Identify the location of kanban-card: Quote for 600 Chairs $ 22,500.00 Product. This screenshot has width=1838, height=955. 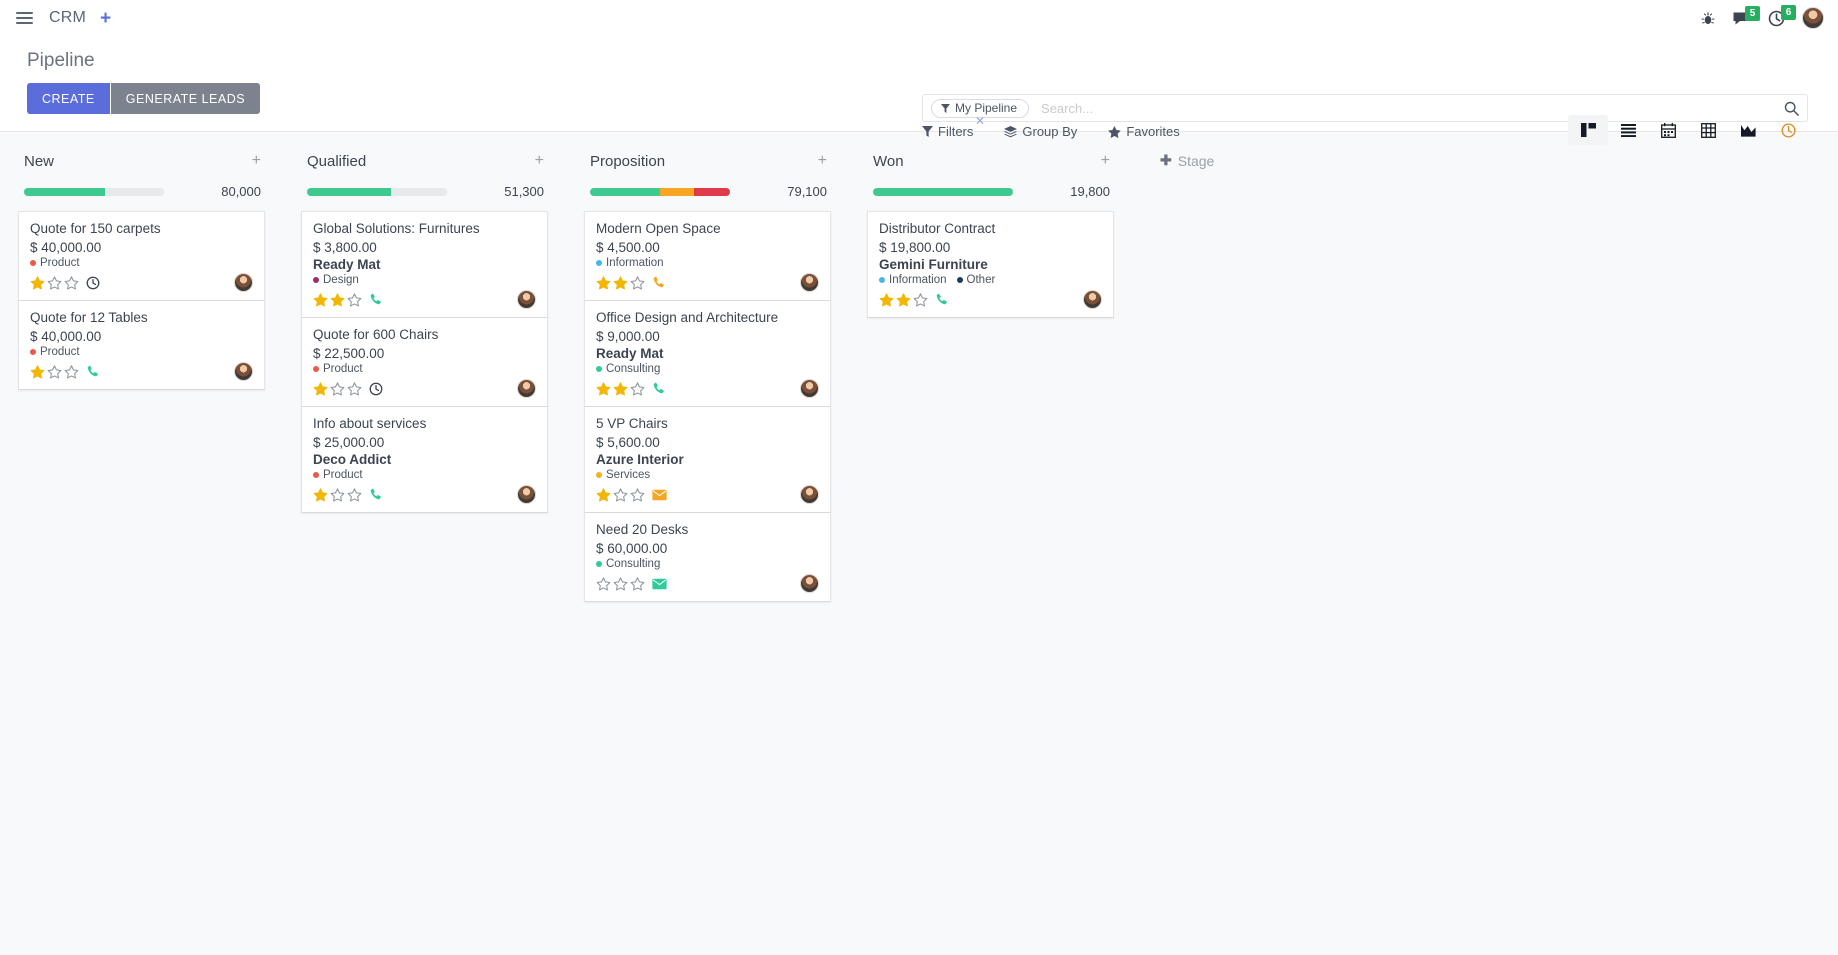
(424, 362).